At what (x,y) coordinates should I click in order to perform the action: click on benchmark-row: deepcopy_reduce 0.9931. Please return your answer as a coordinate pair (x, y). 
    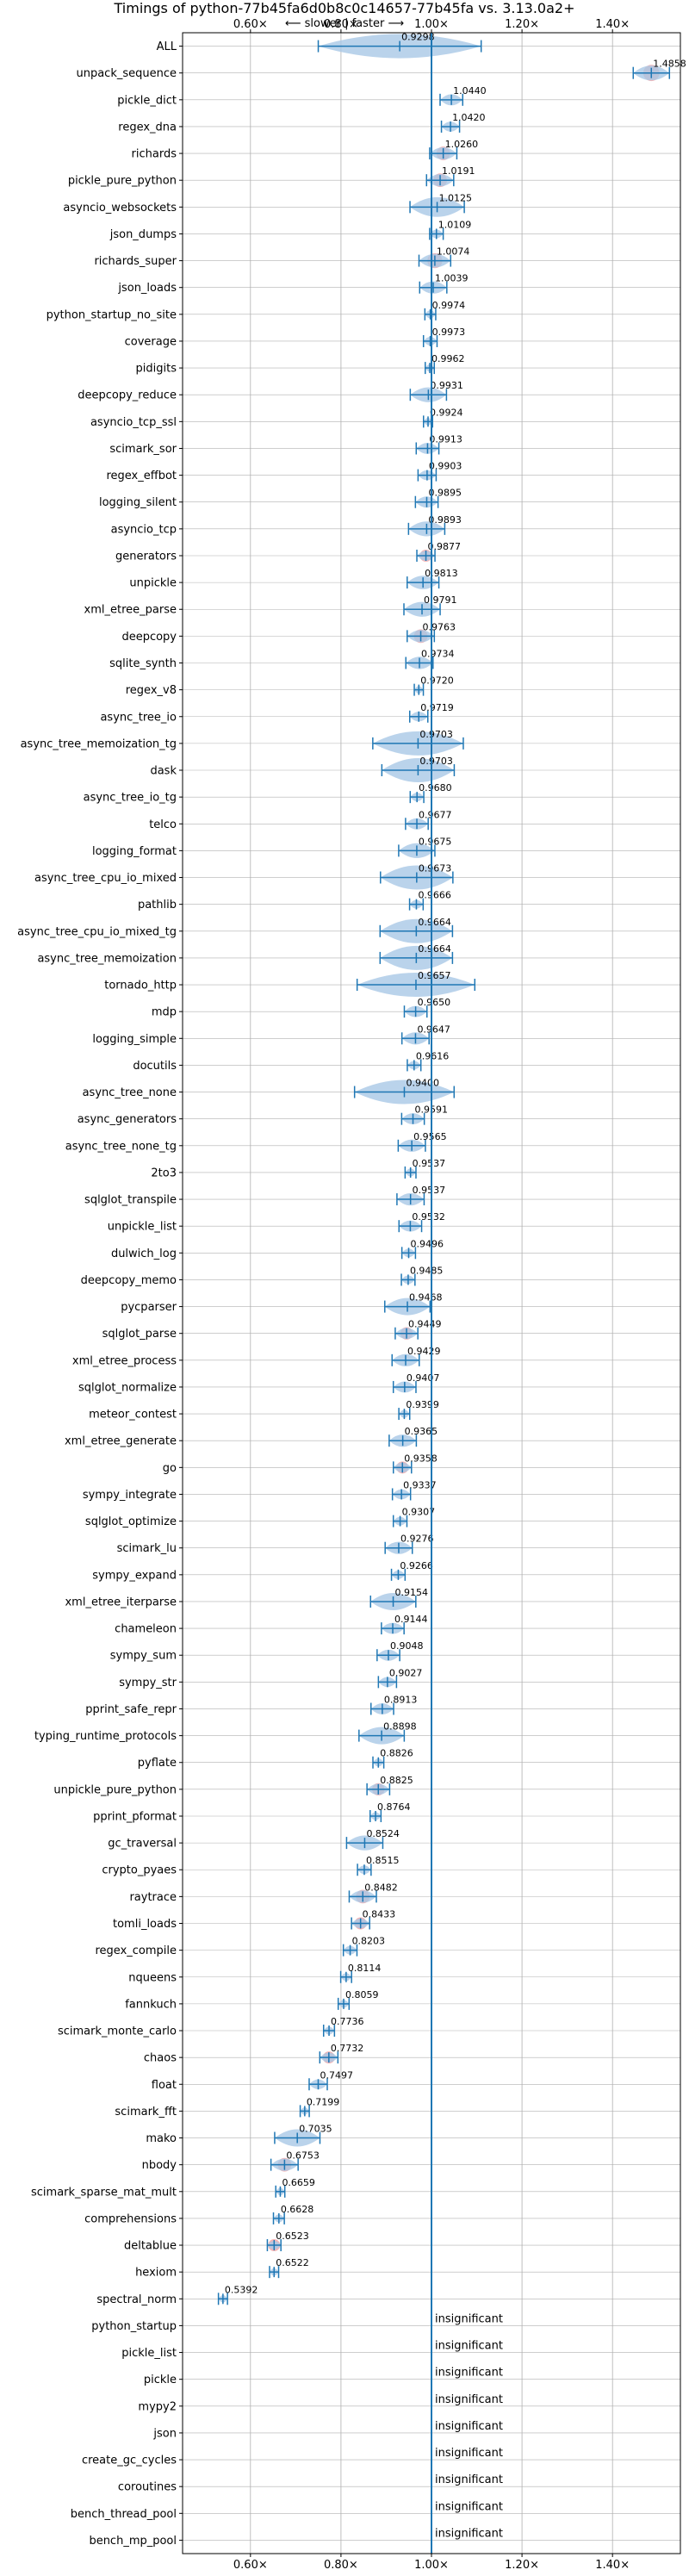
    Looking at the image, I should click on (379, 391).